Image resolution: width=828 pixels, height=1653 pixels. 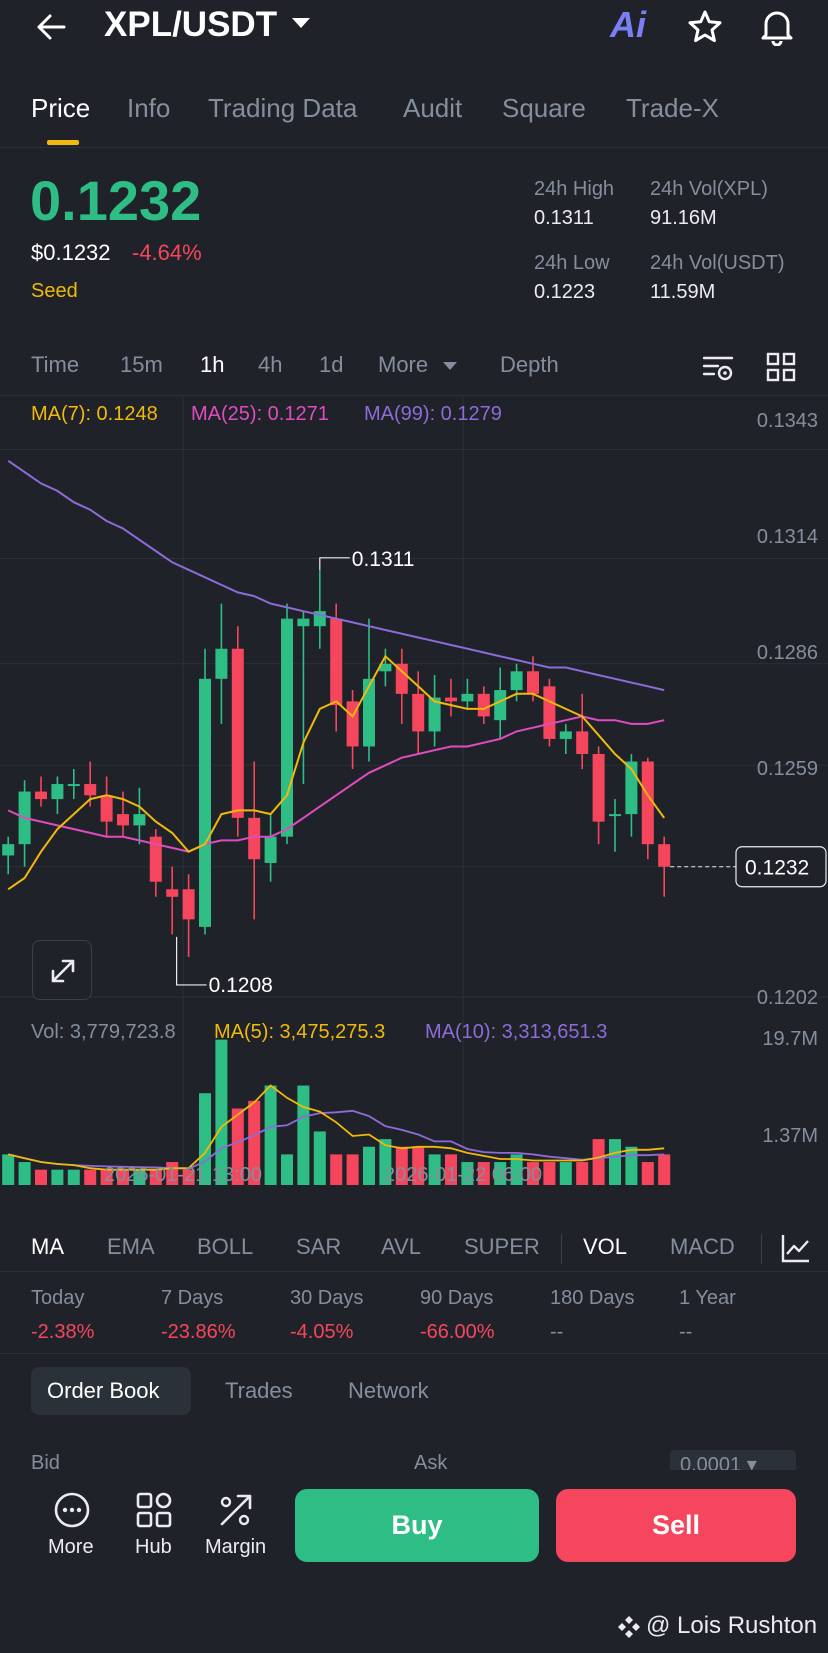 I want to click on tab-trades: Trades, so click(x=259, y=1390).